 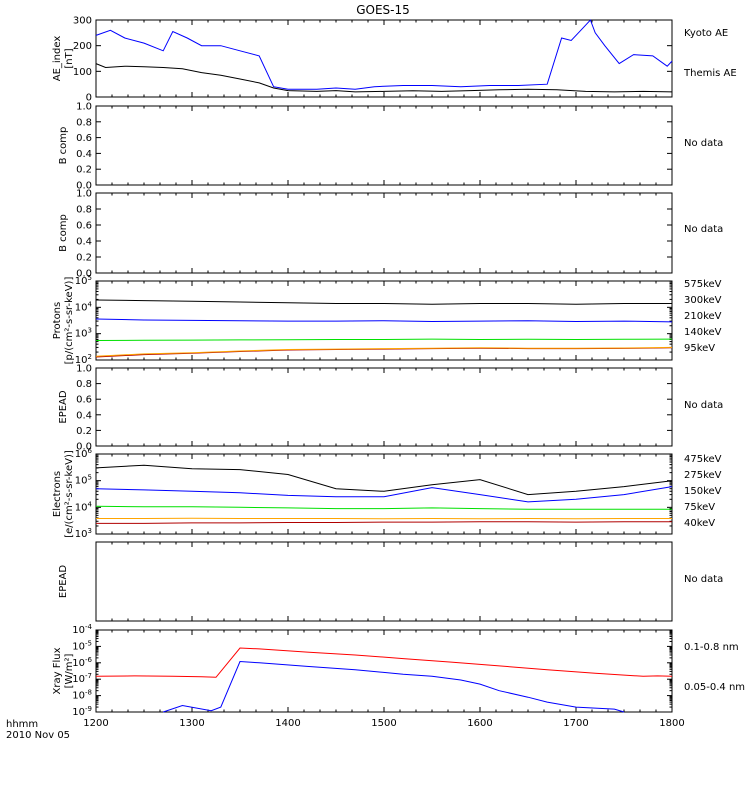 I want to click on panel-2: 0.0 0.2 0.4 0.6 0.8 1.0 B comp No data, so click(x=390, y=147).